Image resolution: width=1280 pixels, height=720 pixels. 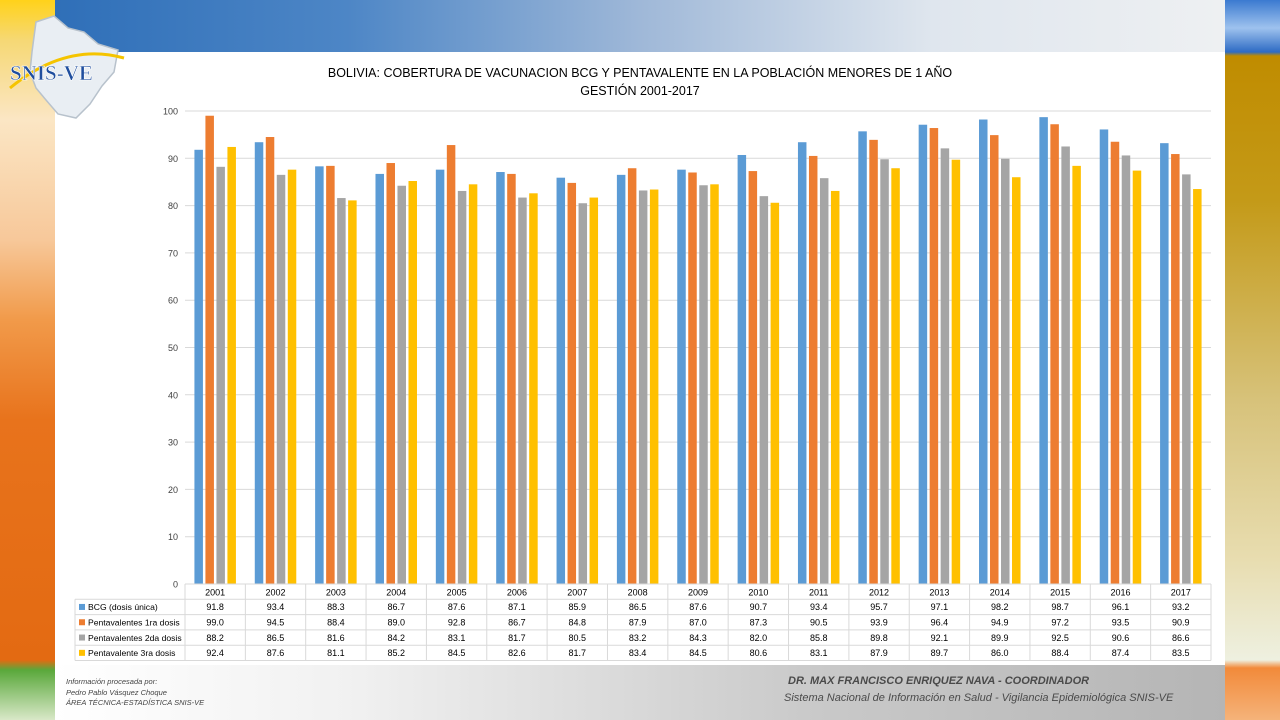 I want to click on data-label: 81.7, so click(x=517, y=638).